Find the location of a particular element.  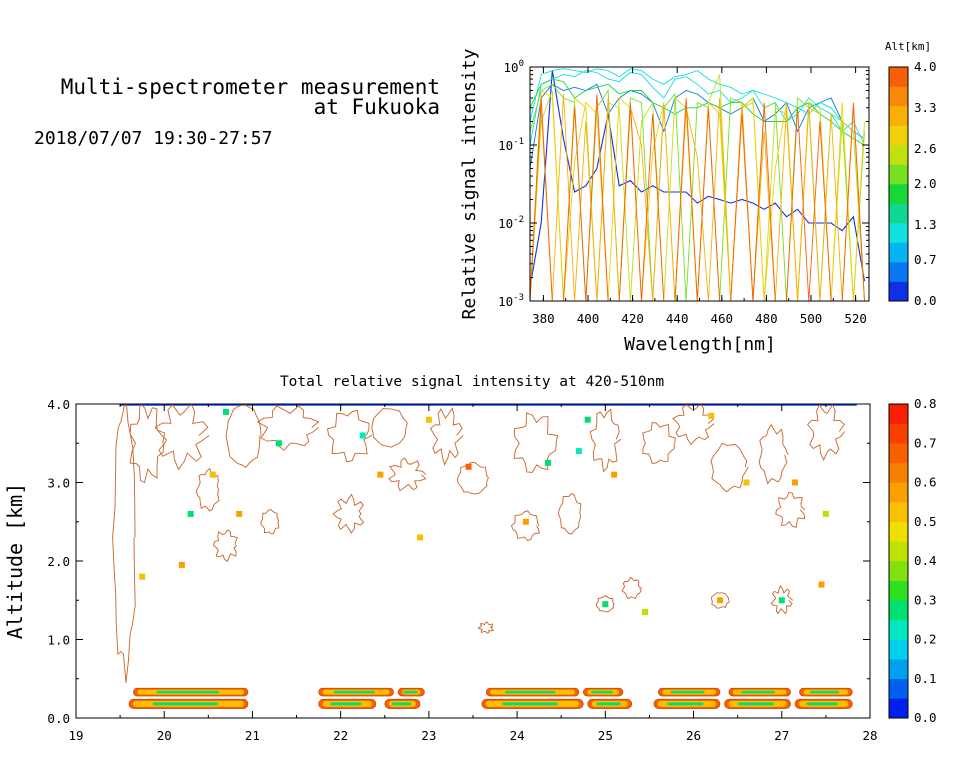

intensity-colorbar-ticks: 0.0 0.1 0.2 0.3 0.4 0.5 0.6 0.7 0.8 is located at coordinates (925, 560).